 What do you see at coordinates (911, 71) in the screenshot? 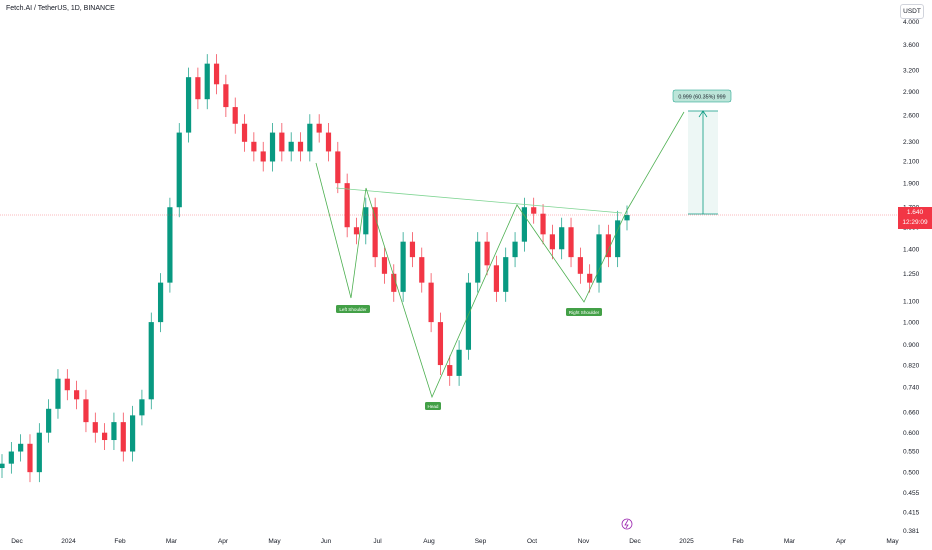
I see `price-tick-label: 3.200` at bounding box center [911, 71].